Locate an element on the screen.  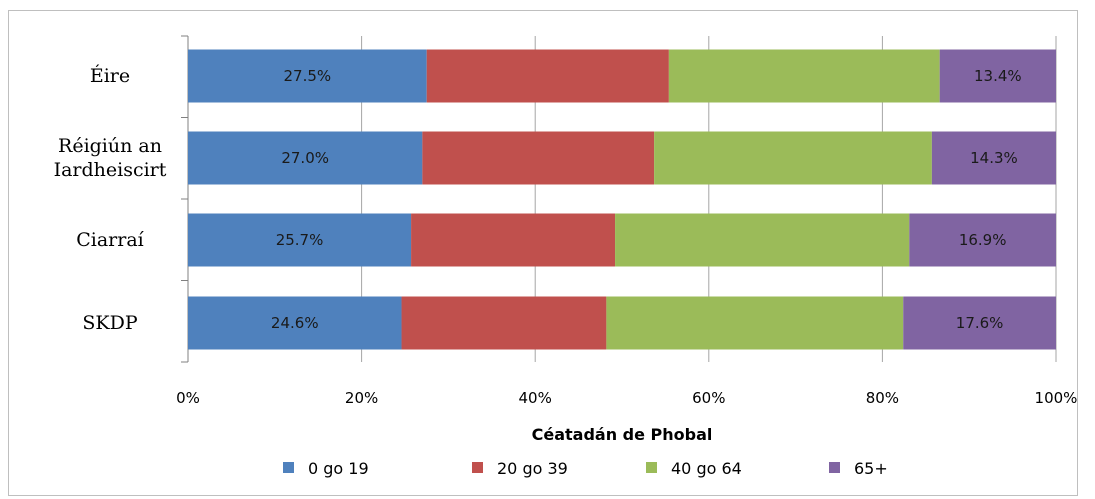
data-label: 27.0% is located at coordinates (305, 158).